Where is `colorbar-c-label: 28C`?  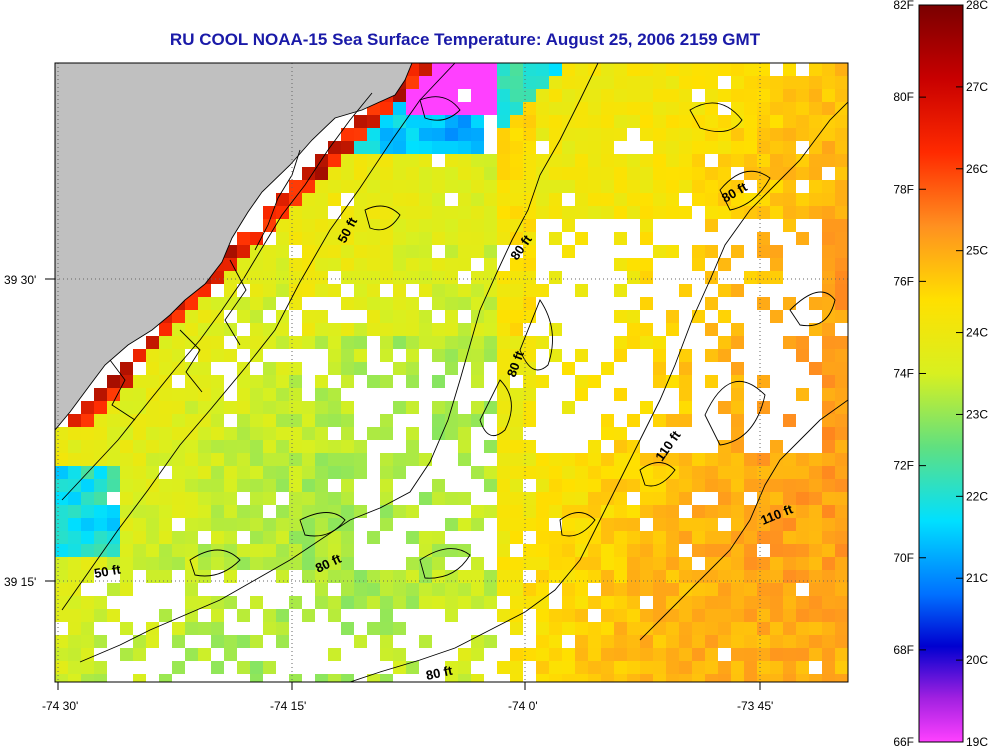
colorbar-c-label: 28C is located at coordinates (977, 6).